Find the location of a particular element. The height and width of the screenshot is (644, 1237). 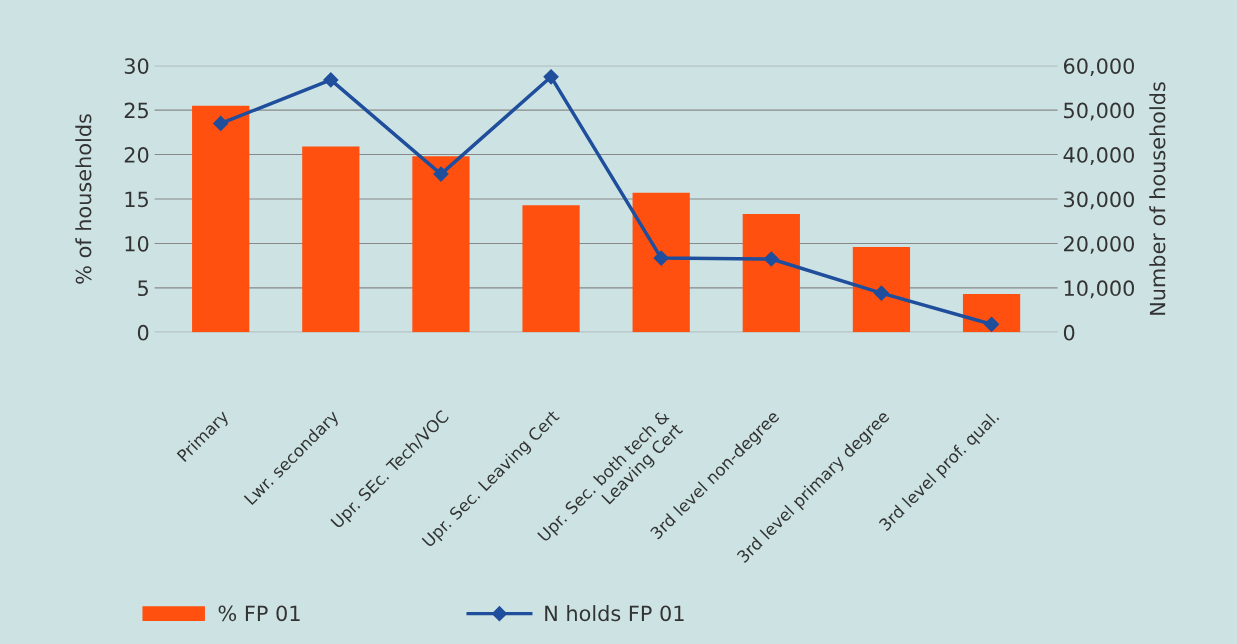

y-tick-label: 10 is located at coordinates (137, 243).